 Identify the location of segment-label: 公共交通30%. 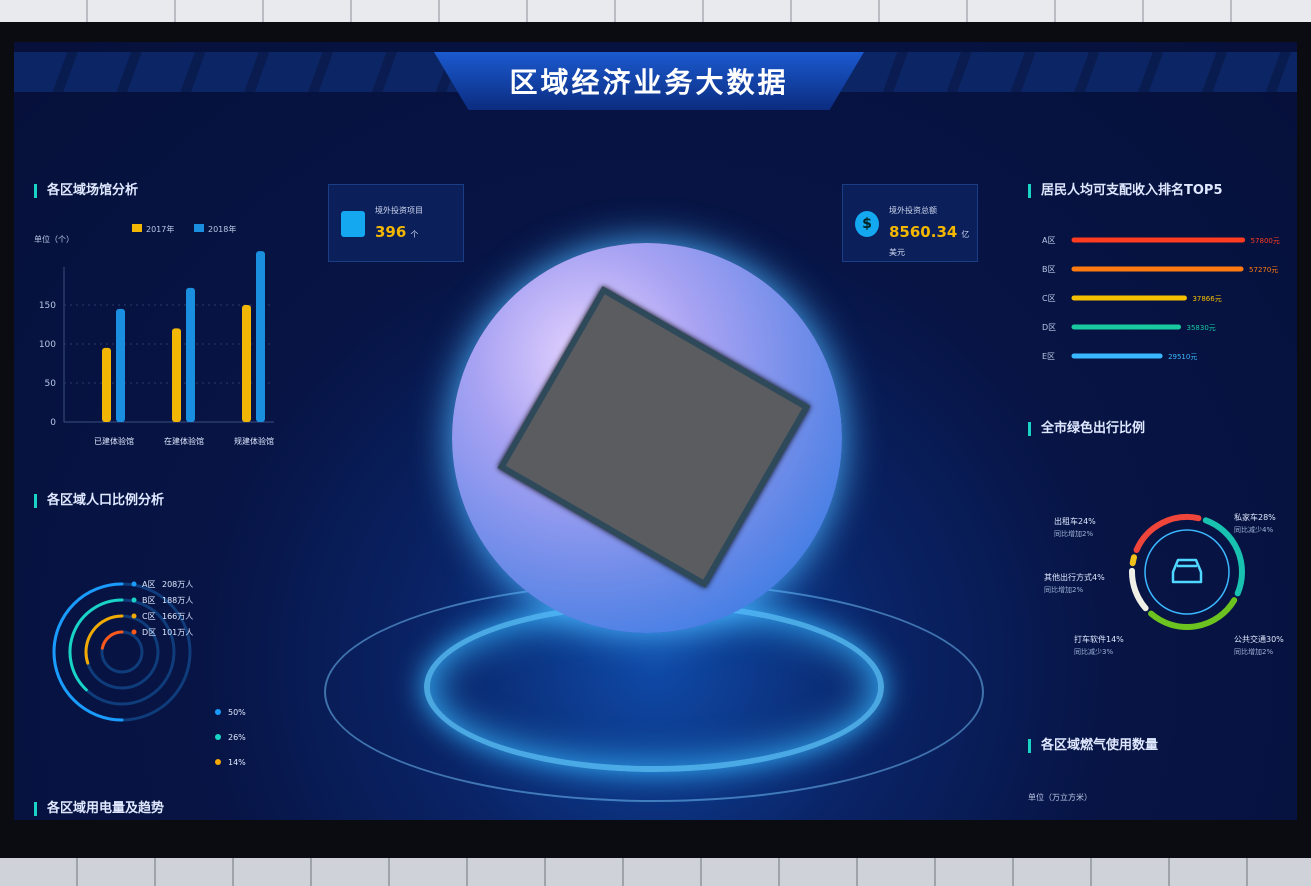
(1259, 639).